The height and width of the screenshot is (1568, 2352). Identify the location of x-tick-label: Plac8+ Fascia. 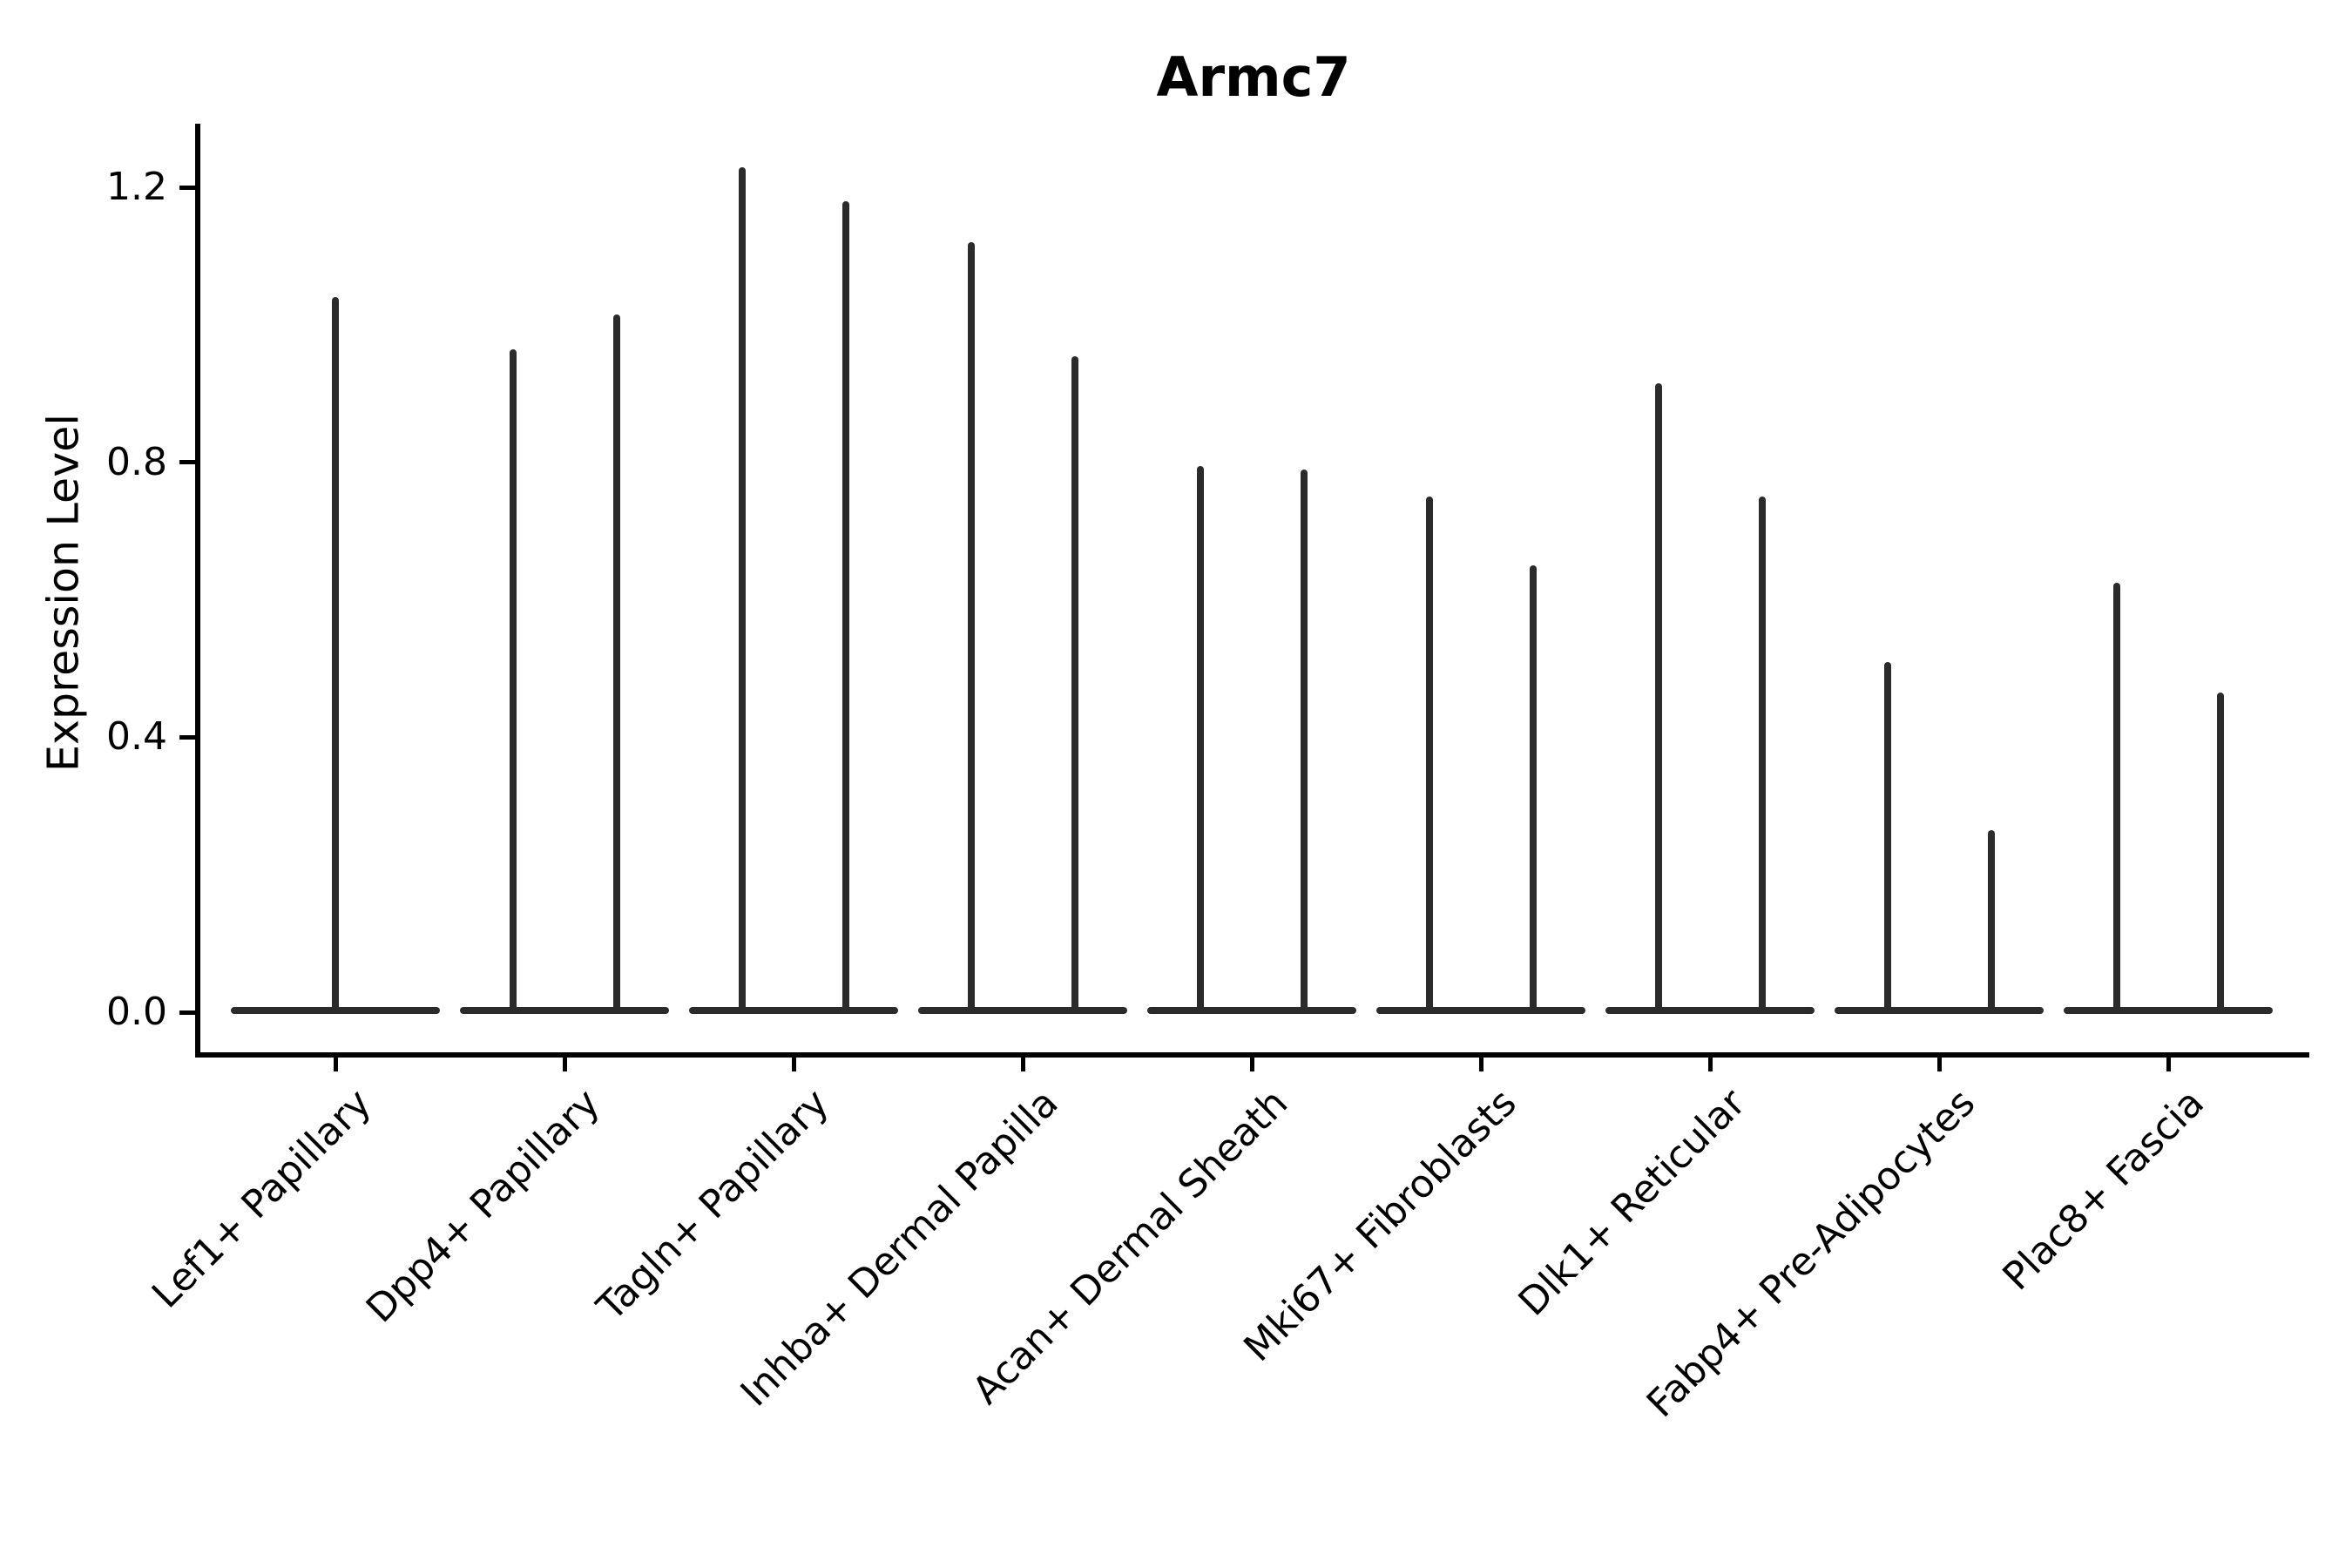
(2103, 1190).